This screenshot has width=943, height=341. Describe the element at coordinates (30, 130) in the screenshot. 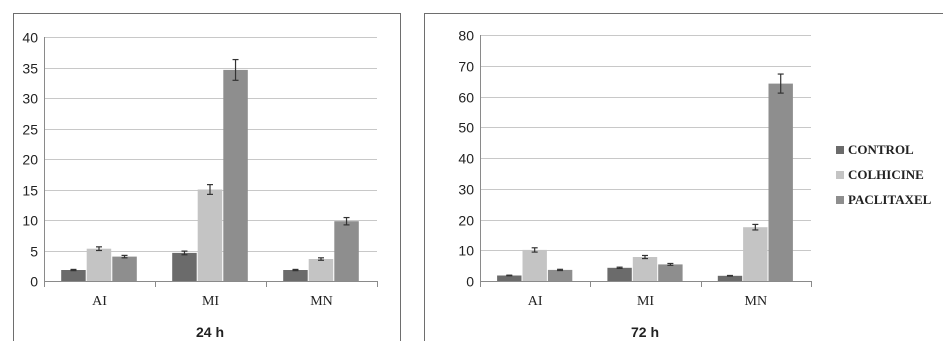

I see `y-tick-label: 25` at that location.